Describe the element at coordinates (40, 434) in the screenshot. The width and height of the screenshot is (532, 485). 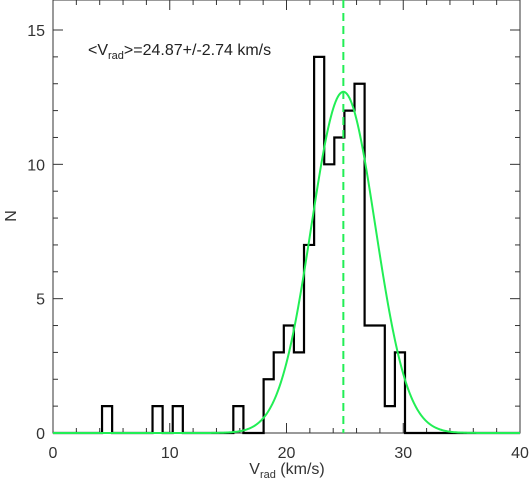
I see `y-tick-label: 0` at that location.